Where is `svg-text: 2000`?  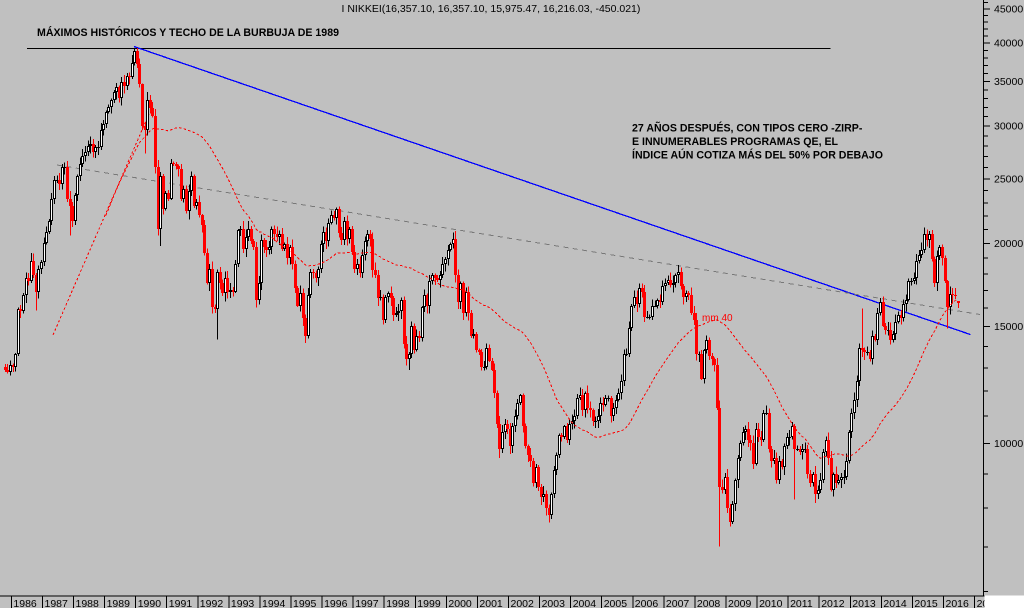 svg-text: 2000 is located at coordinates (460, 603).